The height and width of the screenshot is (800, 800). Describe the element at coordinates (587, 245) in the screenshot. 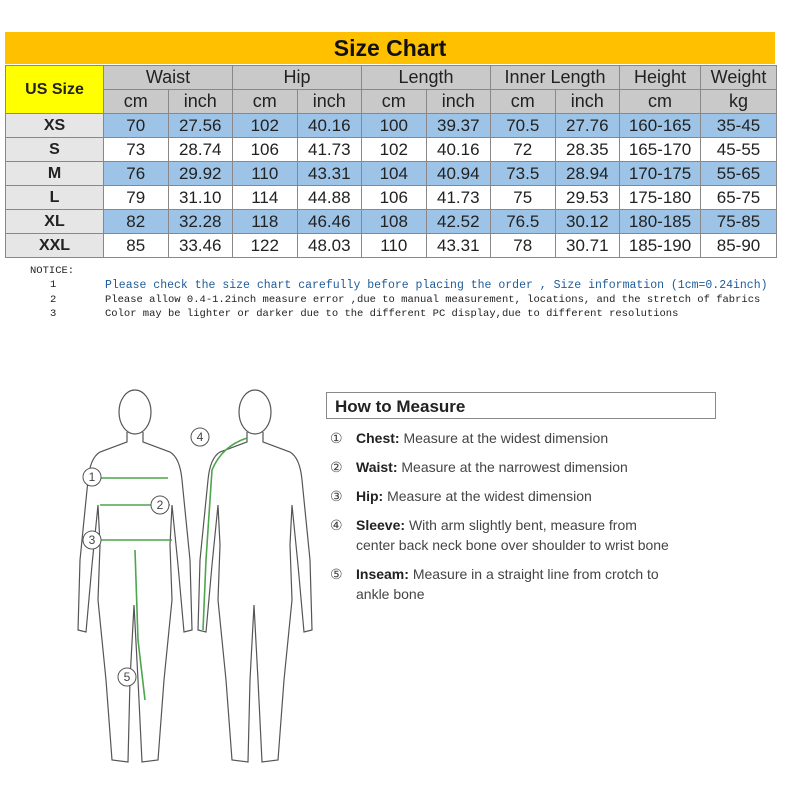

I see `value-cell: 30.71` at that location.